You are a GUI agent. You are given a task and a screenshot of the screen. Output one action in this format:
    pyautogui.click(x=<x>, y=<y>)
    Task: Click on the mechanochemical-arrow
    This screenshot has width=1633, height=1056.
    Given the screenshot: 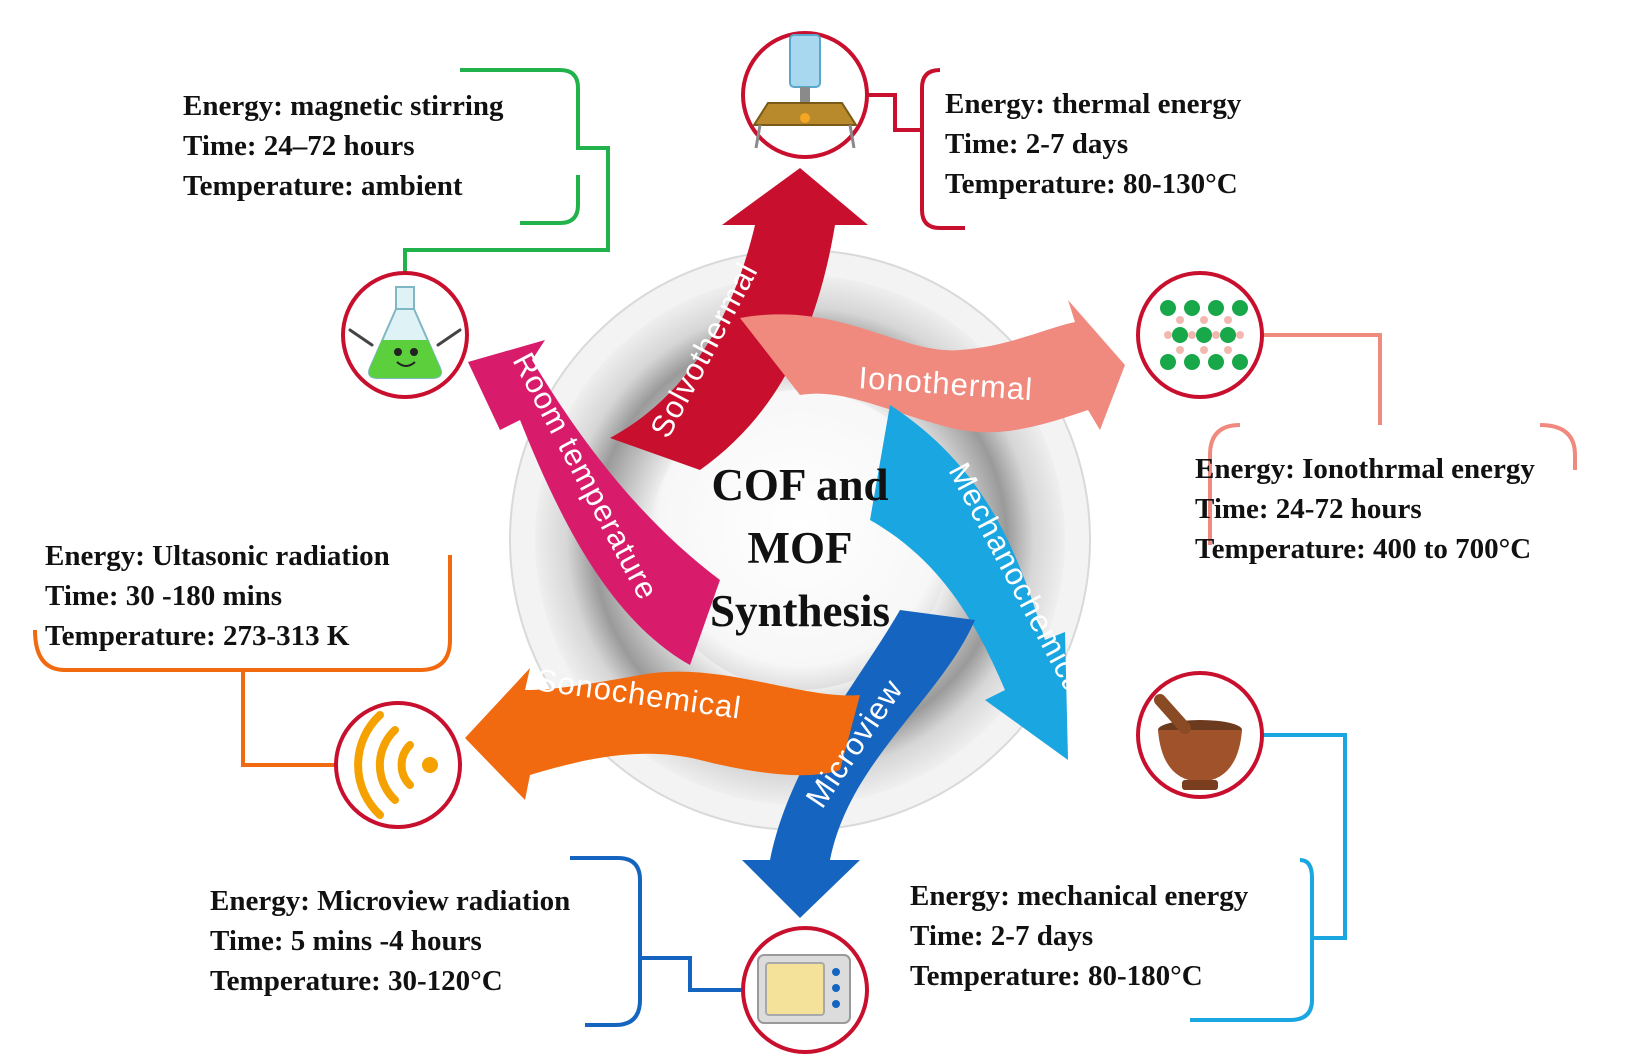 What is the action you would take?
    pyautogui.click(x=969, y=582)
    